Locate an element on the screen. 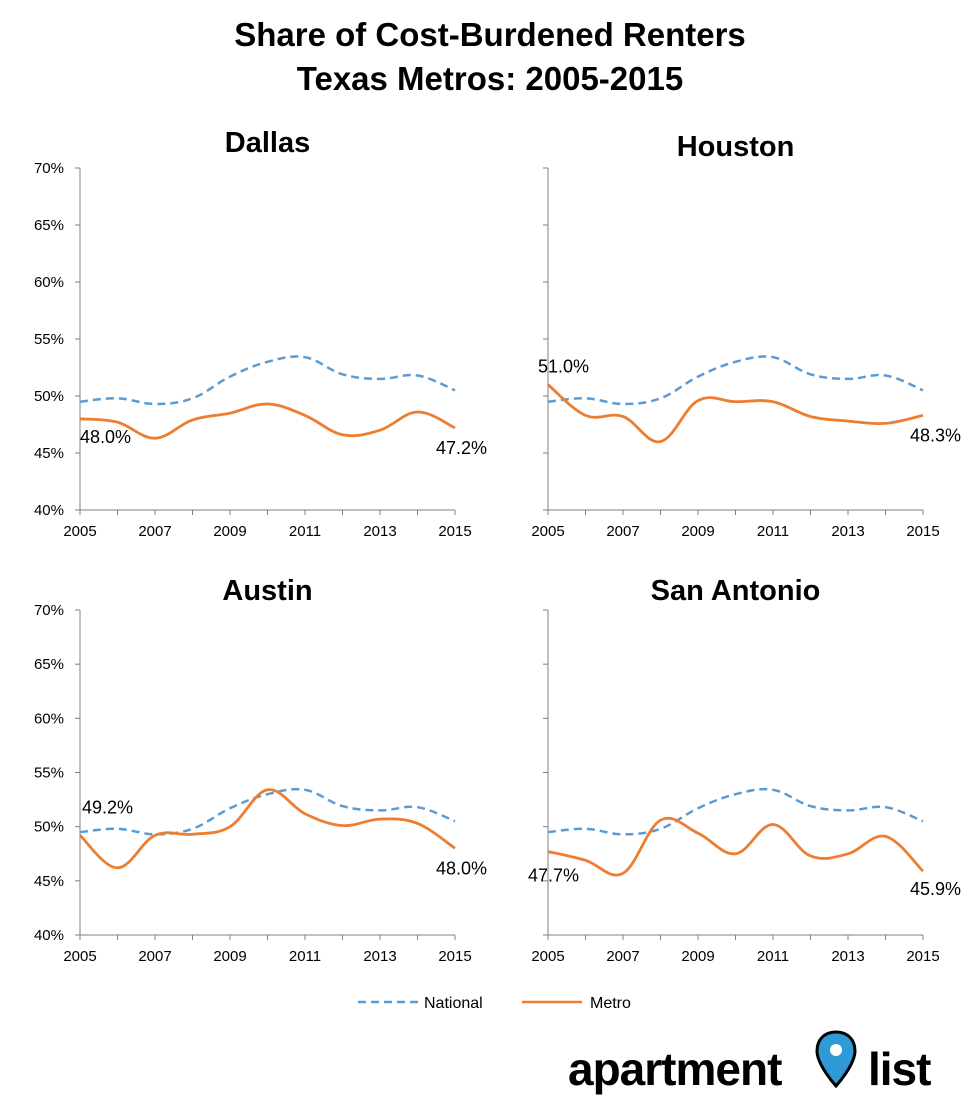  legend-metro-label: Metro is located at coordinates (610, 1003).